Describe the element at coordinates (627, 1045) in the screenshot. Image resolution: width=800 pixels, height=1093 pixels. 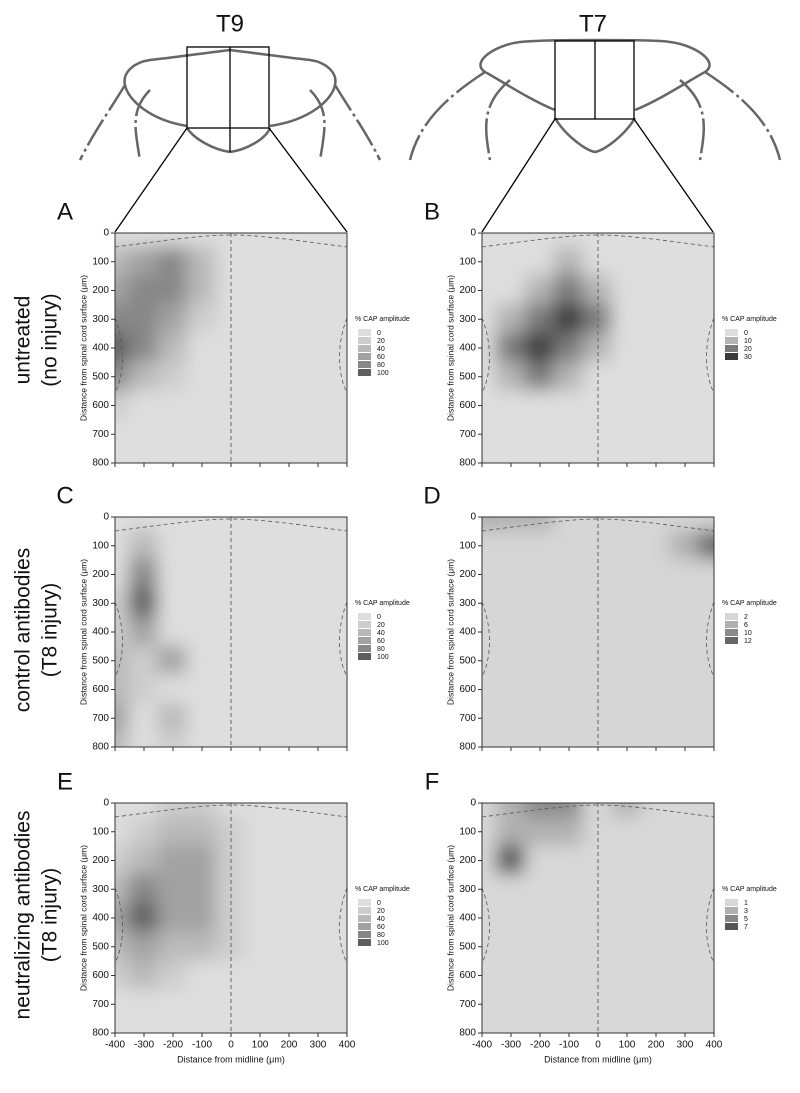
I see `x-tick-label: 100` at that location.